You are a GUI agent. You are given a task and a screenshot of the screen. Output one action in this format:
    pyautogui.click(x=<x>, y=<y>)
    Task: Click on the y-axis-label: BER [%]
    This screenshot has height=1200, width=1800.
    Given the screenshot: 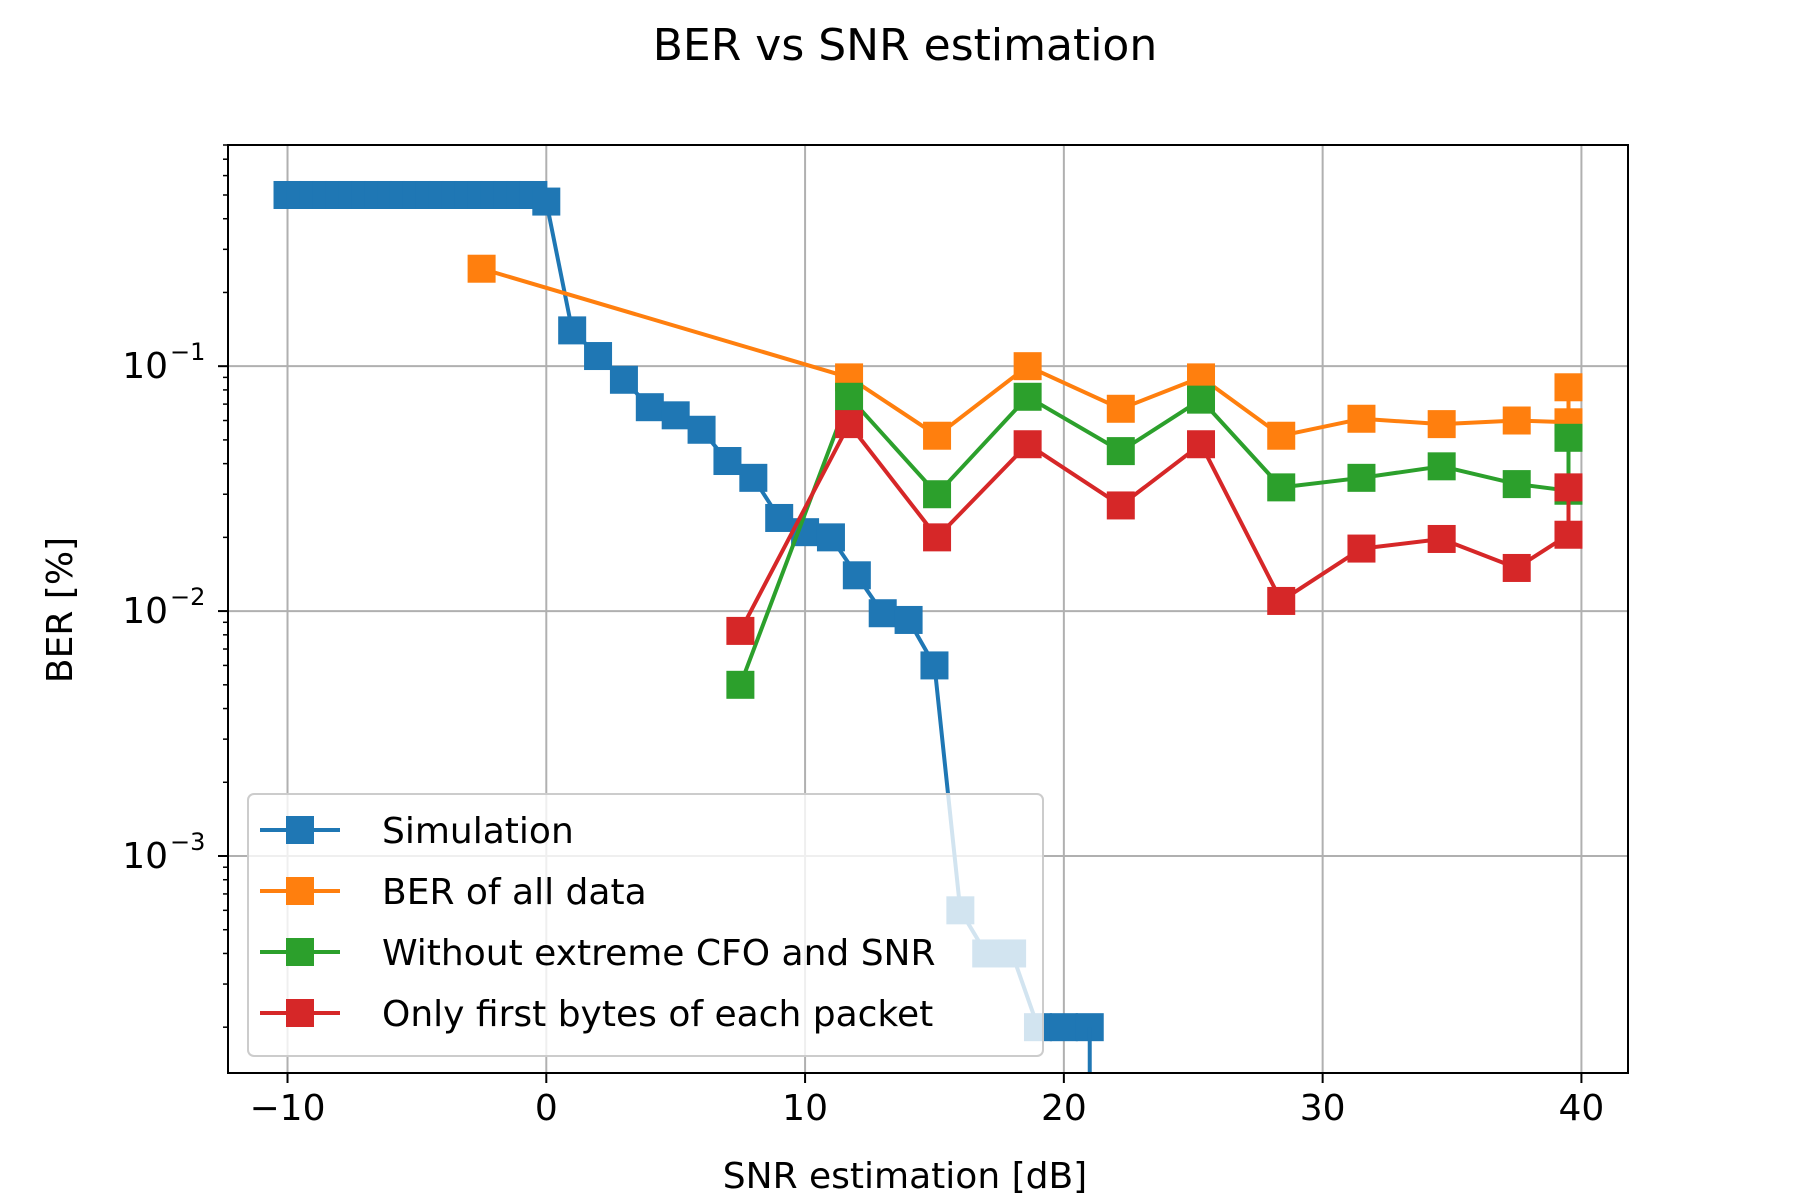 What is the action you would take?
    pyautogui.click(x=60, y=610)
    